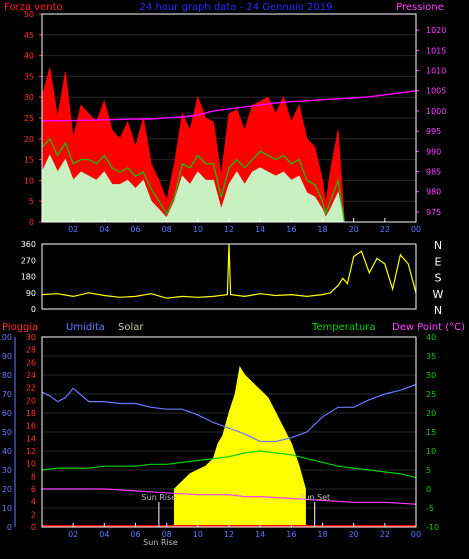 This screenshot has width=469, height=559. I want to click on temperature-tick-label: 25, so click(431, 394).